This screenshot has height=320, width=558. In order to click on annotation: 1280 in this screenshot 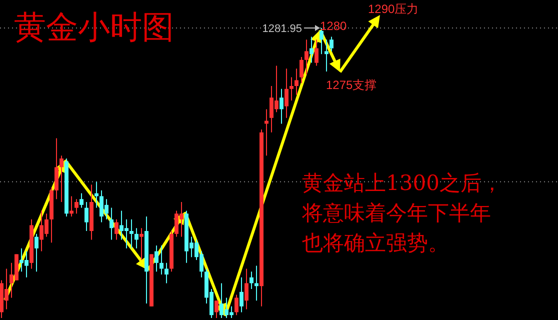, I will do `click(334, 26)`.